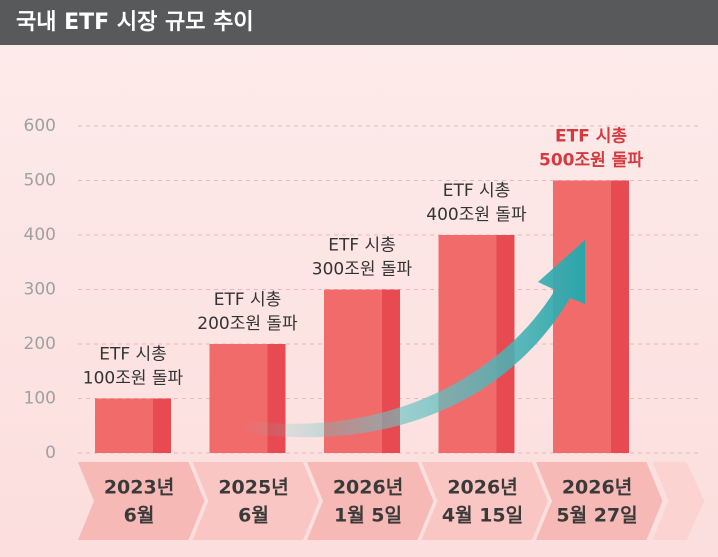 Image resolution: width=718 pixels, height=557 pixels. What do you see at coordinates (368, 516) in the screenshot?
I see `x-tick-label: 1월 5일` at bounding box center [368, 516].